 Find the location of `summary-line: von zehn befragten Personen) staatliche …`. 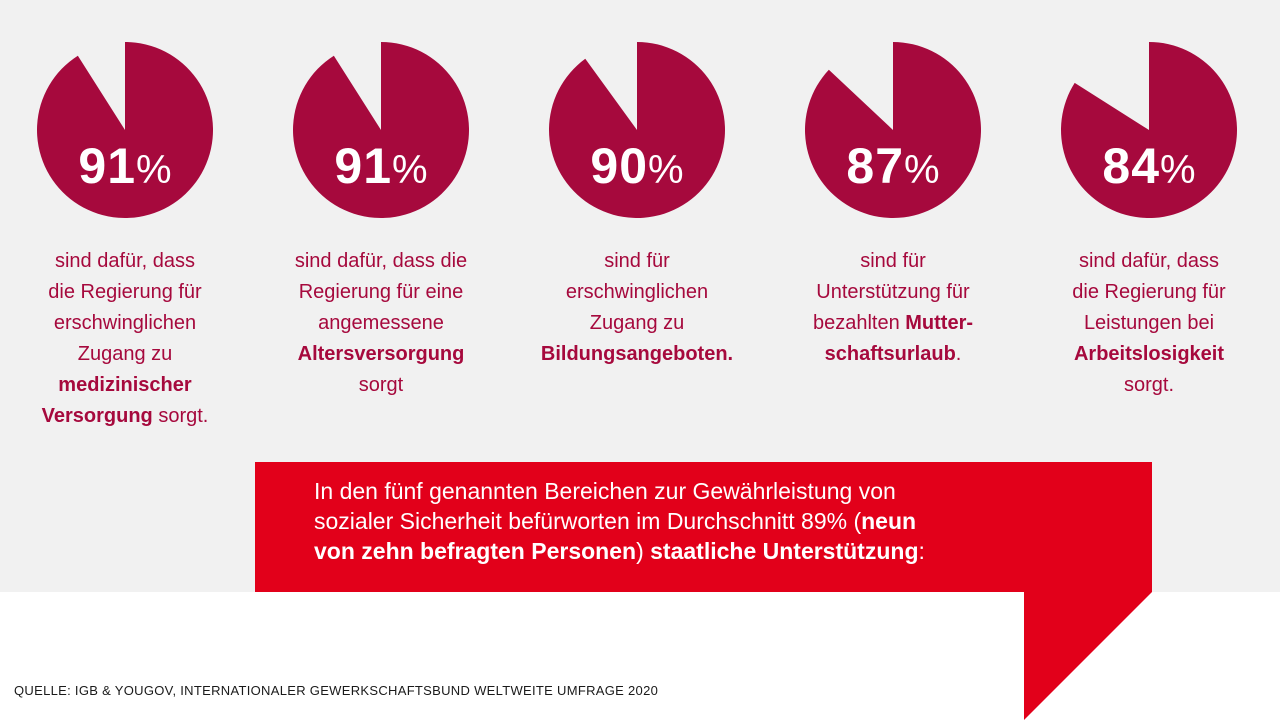

summary-line: von zehn befragten Personen) staatliche … is located at coordinates (709, 551).